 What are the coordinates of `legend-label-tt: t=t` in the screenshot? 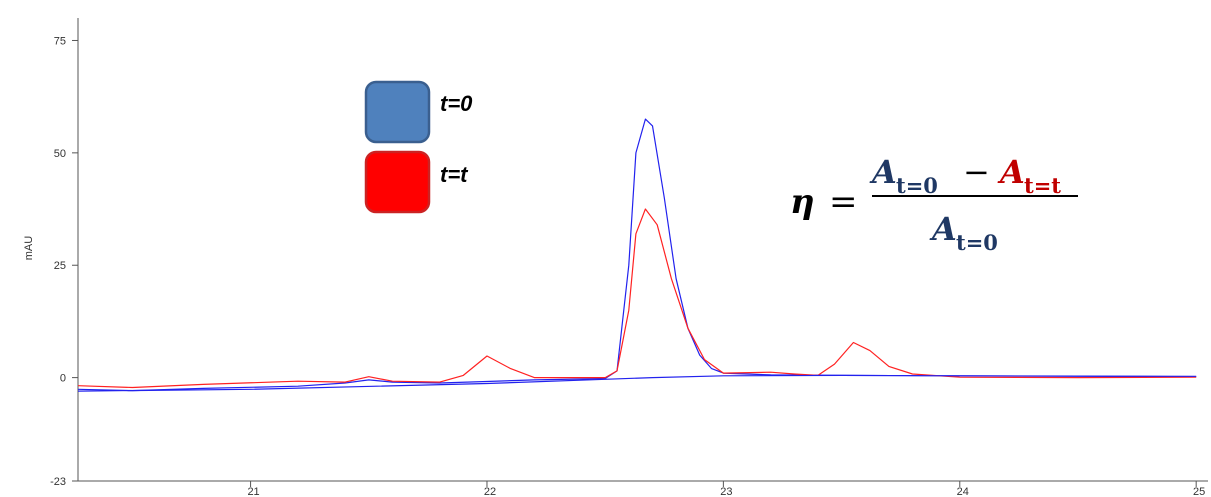 It's located at (454, 174).